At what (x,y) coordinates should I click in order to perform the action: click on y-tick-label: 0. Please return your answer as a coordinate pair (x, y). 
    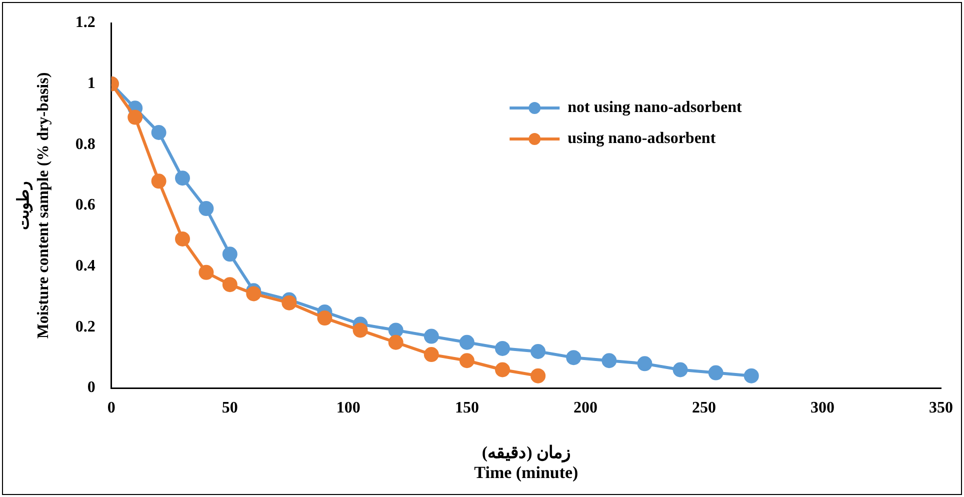
    Looking at the image, I should click on (91, 387).